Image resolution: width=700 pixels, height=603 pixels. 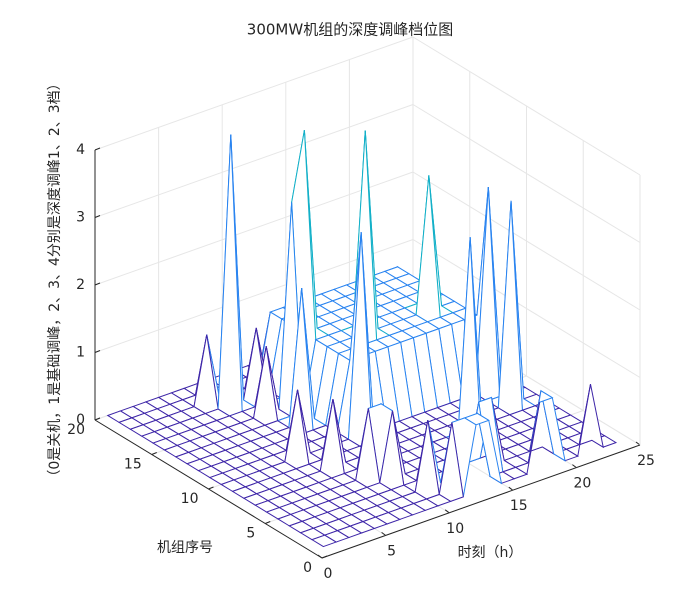 What do you see at coordinates (190, 499) in the screenshot?
I see `y-tick-label: 10` at bounding box center [190, 499].